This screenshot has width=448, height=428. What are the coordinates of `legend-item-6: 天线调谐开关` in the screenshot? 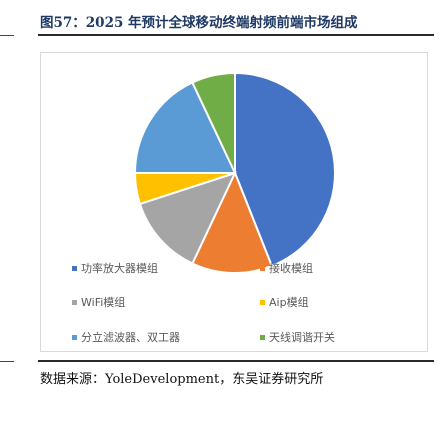 It's located at (297, 337).